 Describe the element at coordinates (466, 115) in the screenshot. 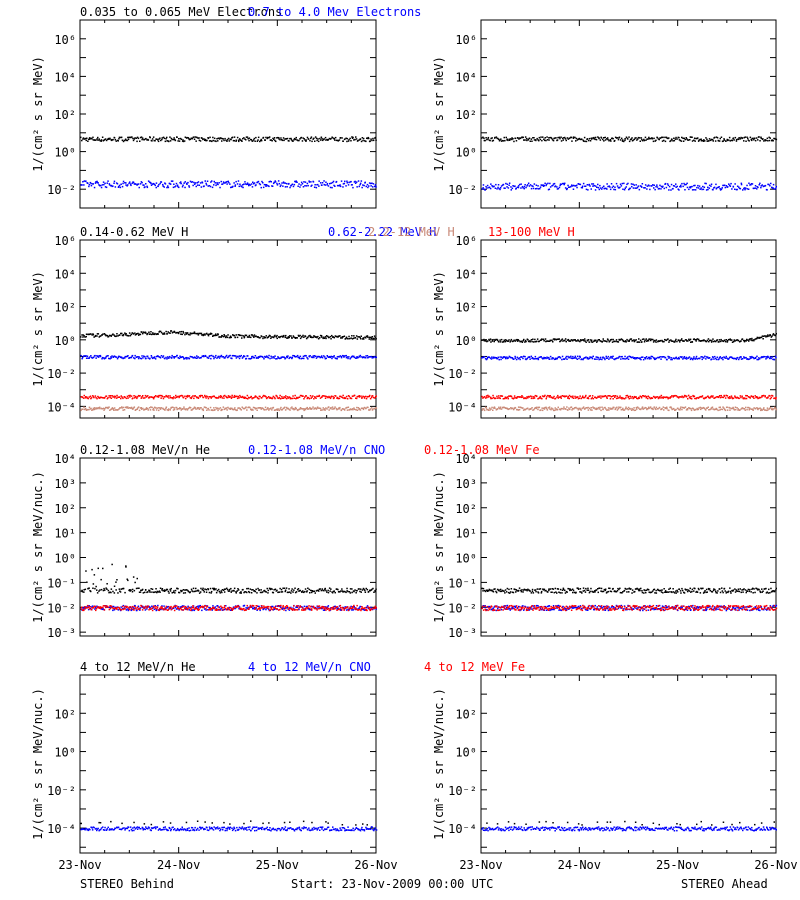

I see `y-tick-label: 10²` at that location.